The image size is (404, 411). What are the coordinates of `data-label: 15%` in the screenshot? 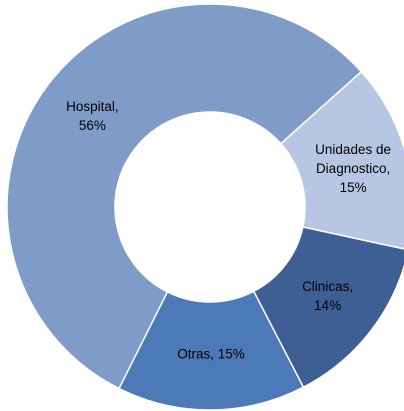 It's located at (353, 187).